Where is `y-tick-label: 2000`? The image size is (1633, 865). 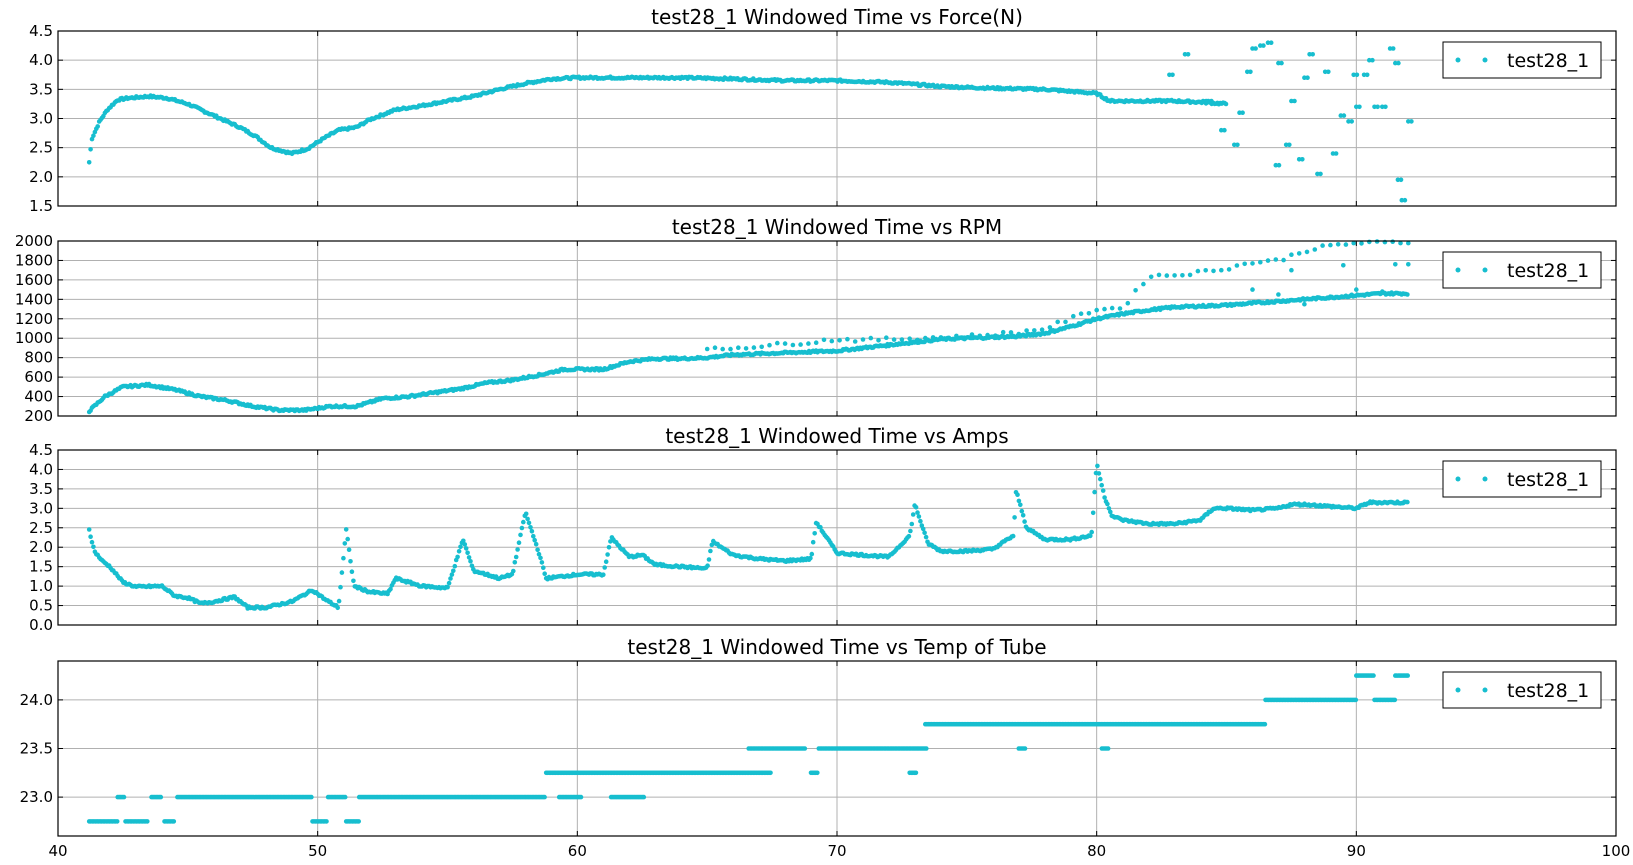 y-tick-label: 2000 is located at coordinates (34, 241).